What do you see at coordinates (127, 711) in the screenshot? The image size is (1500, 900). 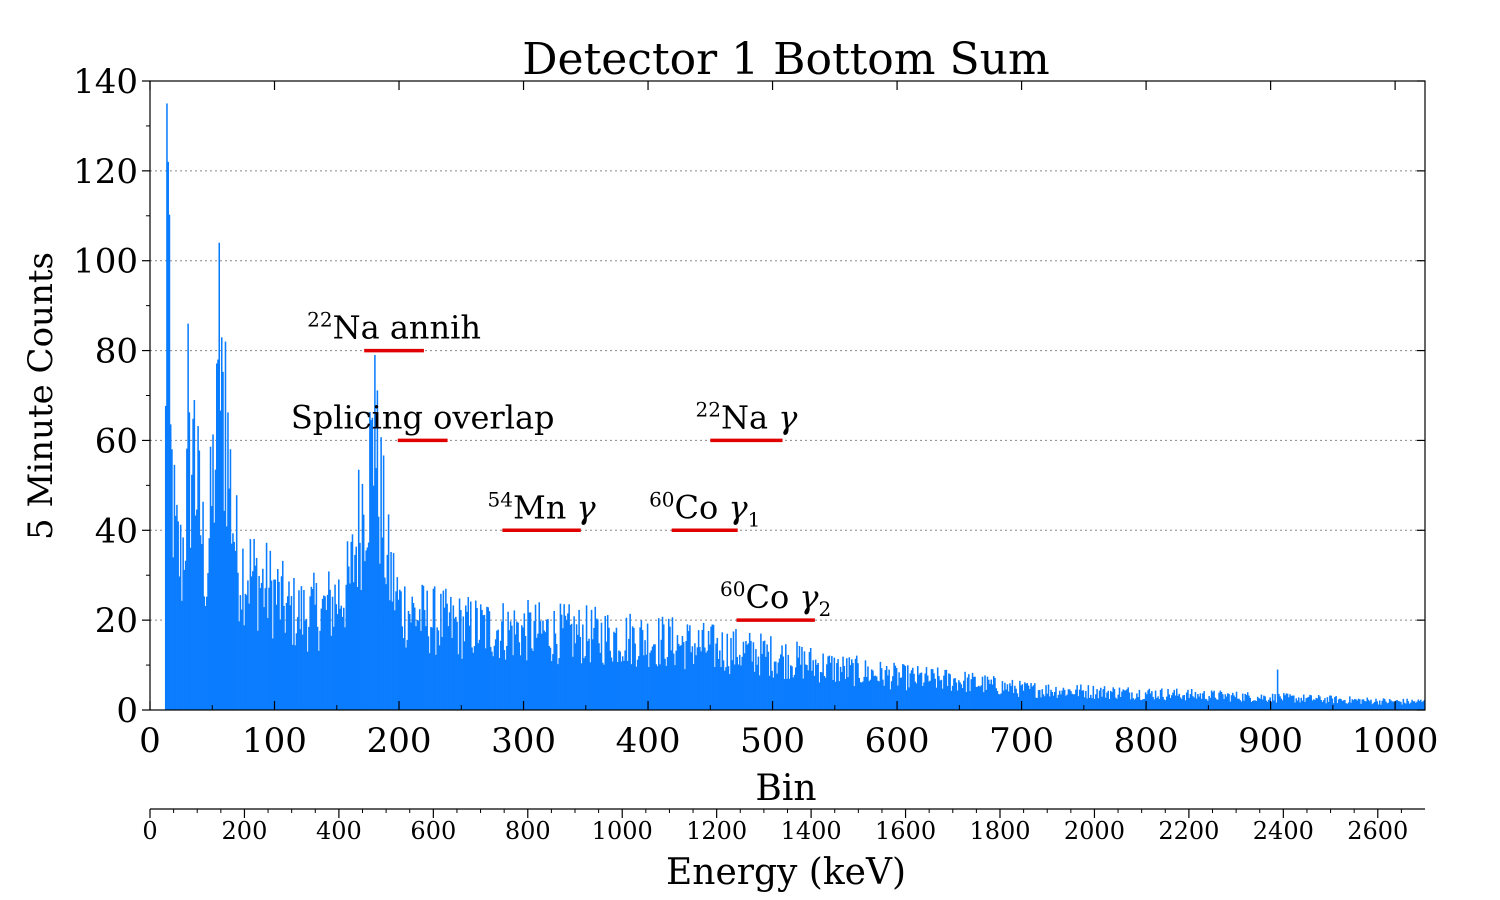 I see `y-tick-label: 0` at bounding box center [127, 711].